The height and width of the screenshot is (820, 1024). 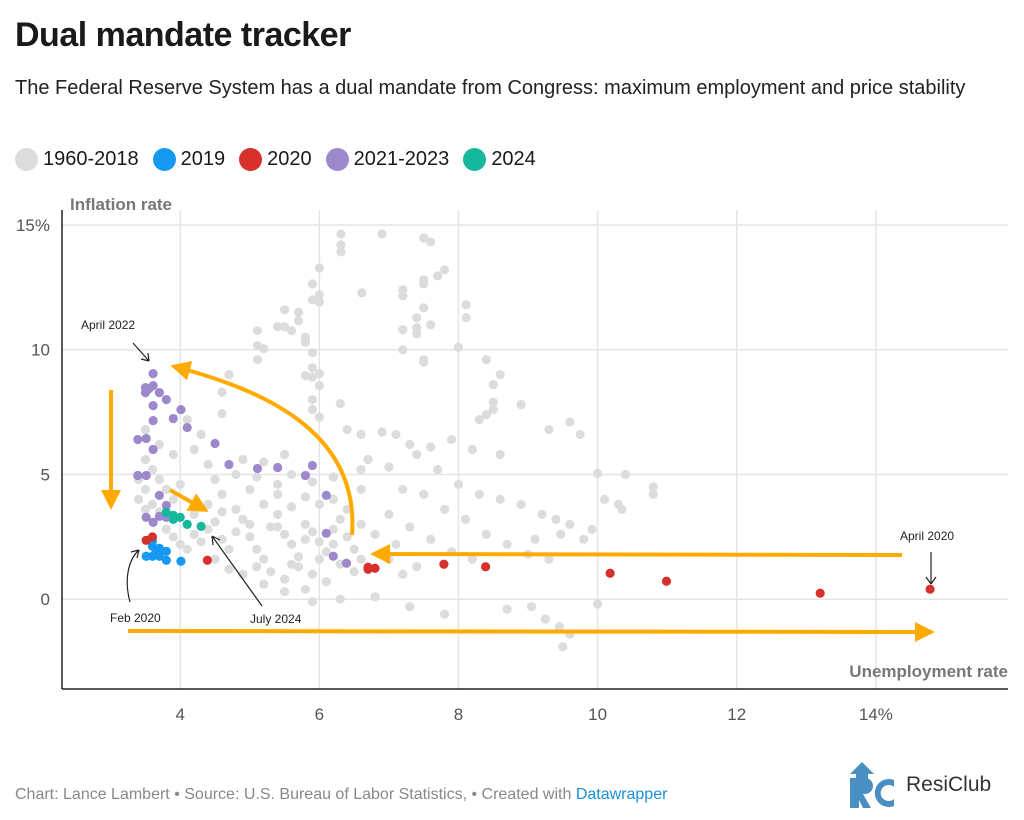 I want to click on legend-item-2021-2023: 2021-2023, so click(x=387, y=159).